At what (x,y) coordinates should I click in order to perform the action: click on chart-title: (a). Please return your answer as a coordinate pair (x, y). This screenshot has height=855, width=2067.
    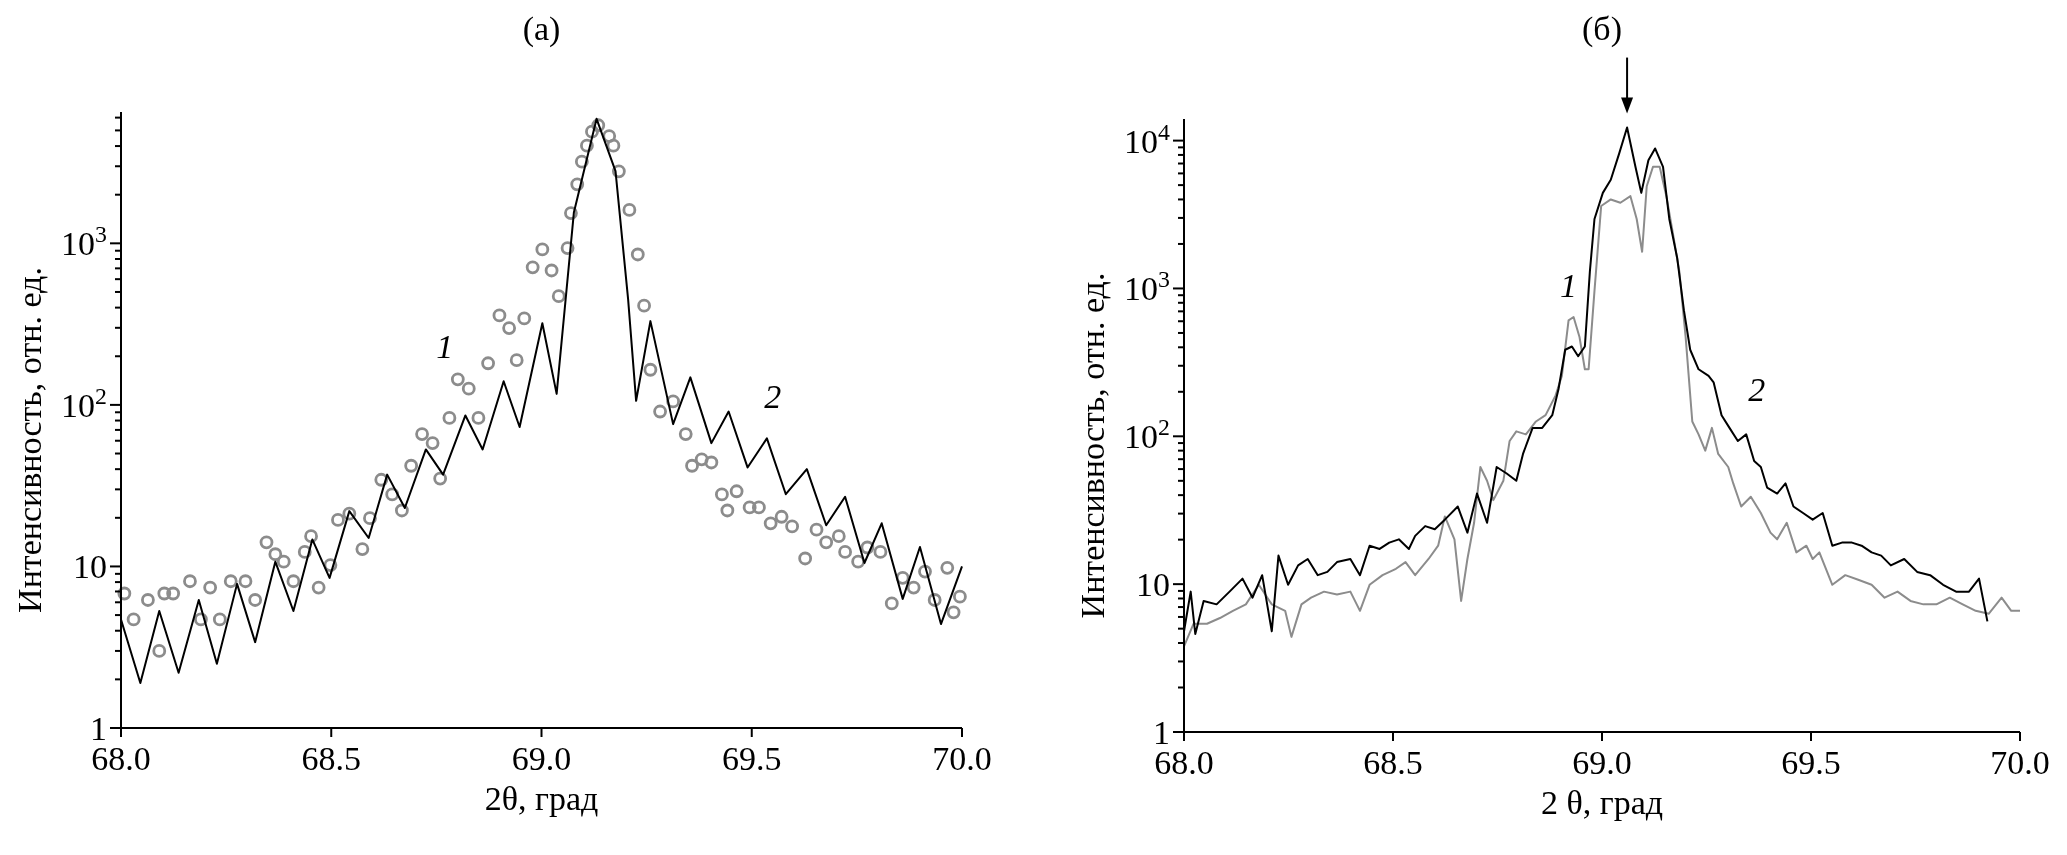
    Looking at the image, I should click on (541, 29).